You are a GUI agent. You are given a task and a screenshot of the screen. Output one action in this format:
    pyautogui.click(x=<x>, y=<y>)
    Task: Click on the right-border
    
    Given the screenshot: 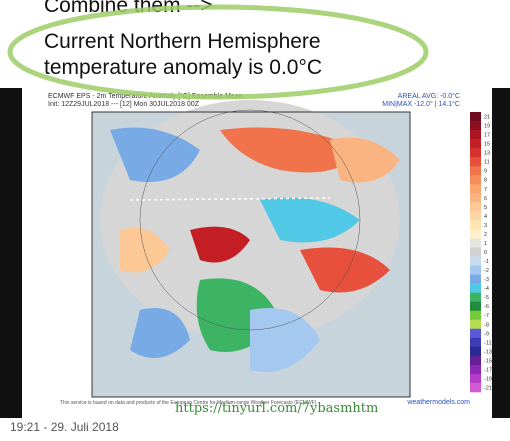 What is the action you would take?
    pyautogui.click(x=501, y=253)
    